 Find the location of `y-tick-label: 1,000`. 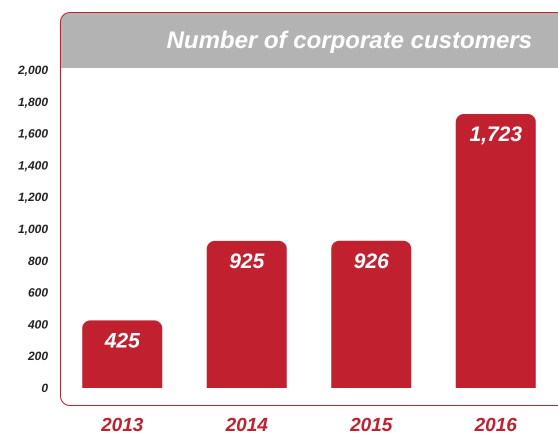

y-tick-label: 1,000 is located at coordinates (33, 229).